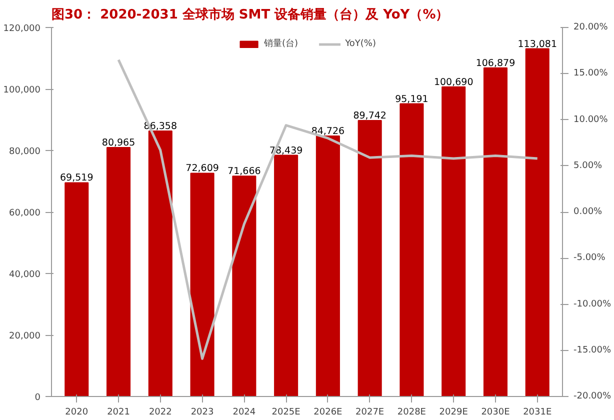 Image resolution: width=614 pixels, height=420 pixels. I want to click on legend-label: 销量(台), so click(281, 44).